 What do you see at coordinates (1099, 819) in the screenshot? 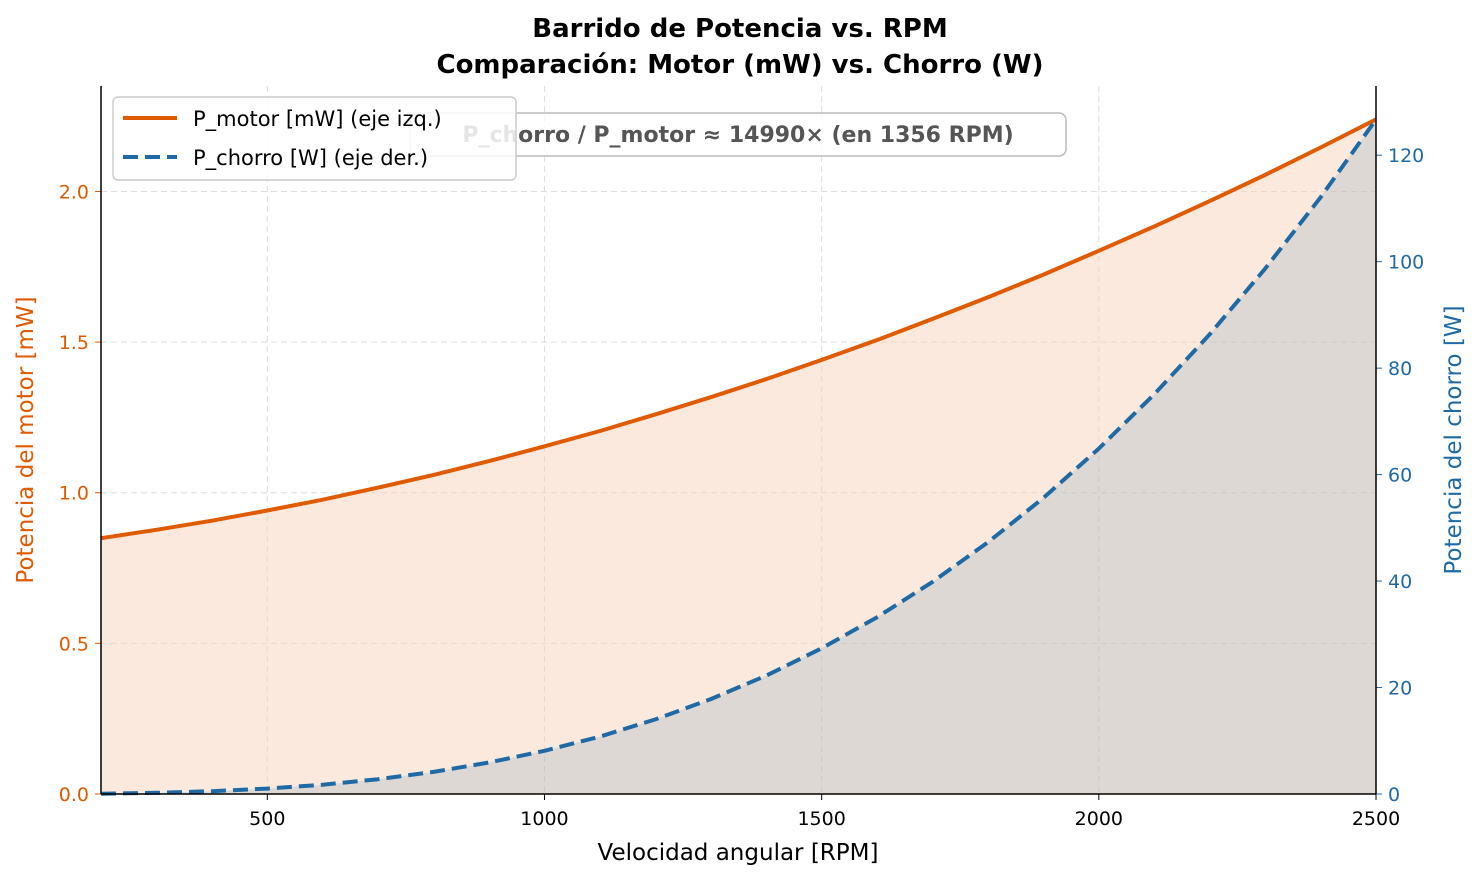
I see `x-tick-label: 2000` at bounding box center [1099, 819].